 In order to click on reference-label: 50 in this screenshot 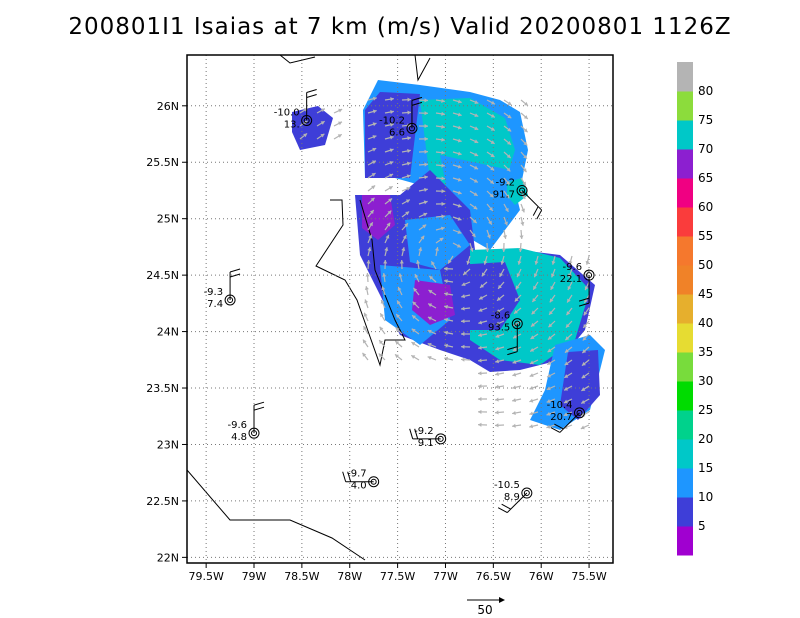, I will do `click(484, 610)`.